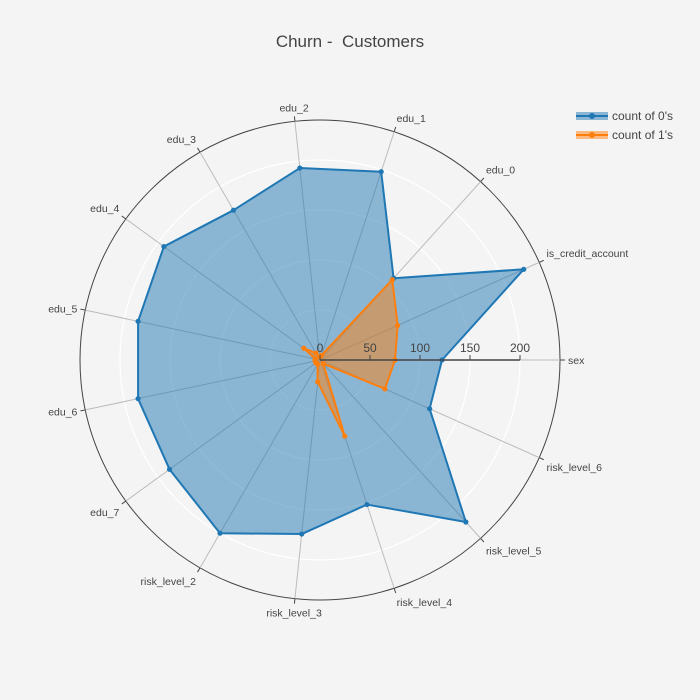 The height and width of the screenshot is (700, 700). Describe the element at coordinates (470, 348) in the screenshot. I see `radial-tick-label: 150` at that location.